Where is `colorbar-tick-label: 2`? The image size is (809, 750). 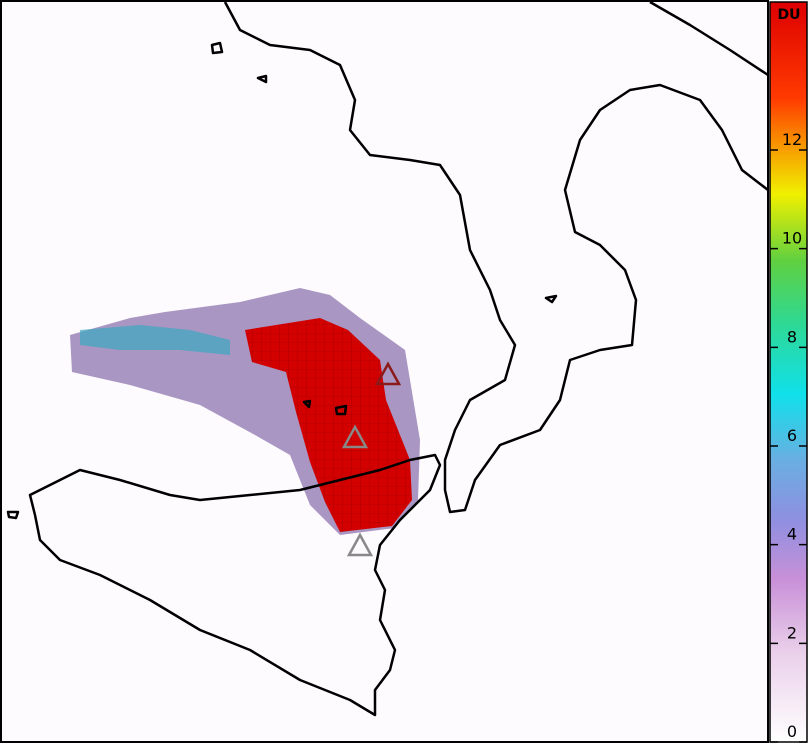 colorbar-tick-label: 2 is located at coordinates (792, 632).